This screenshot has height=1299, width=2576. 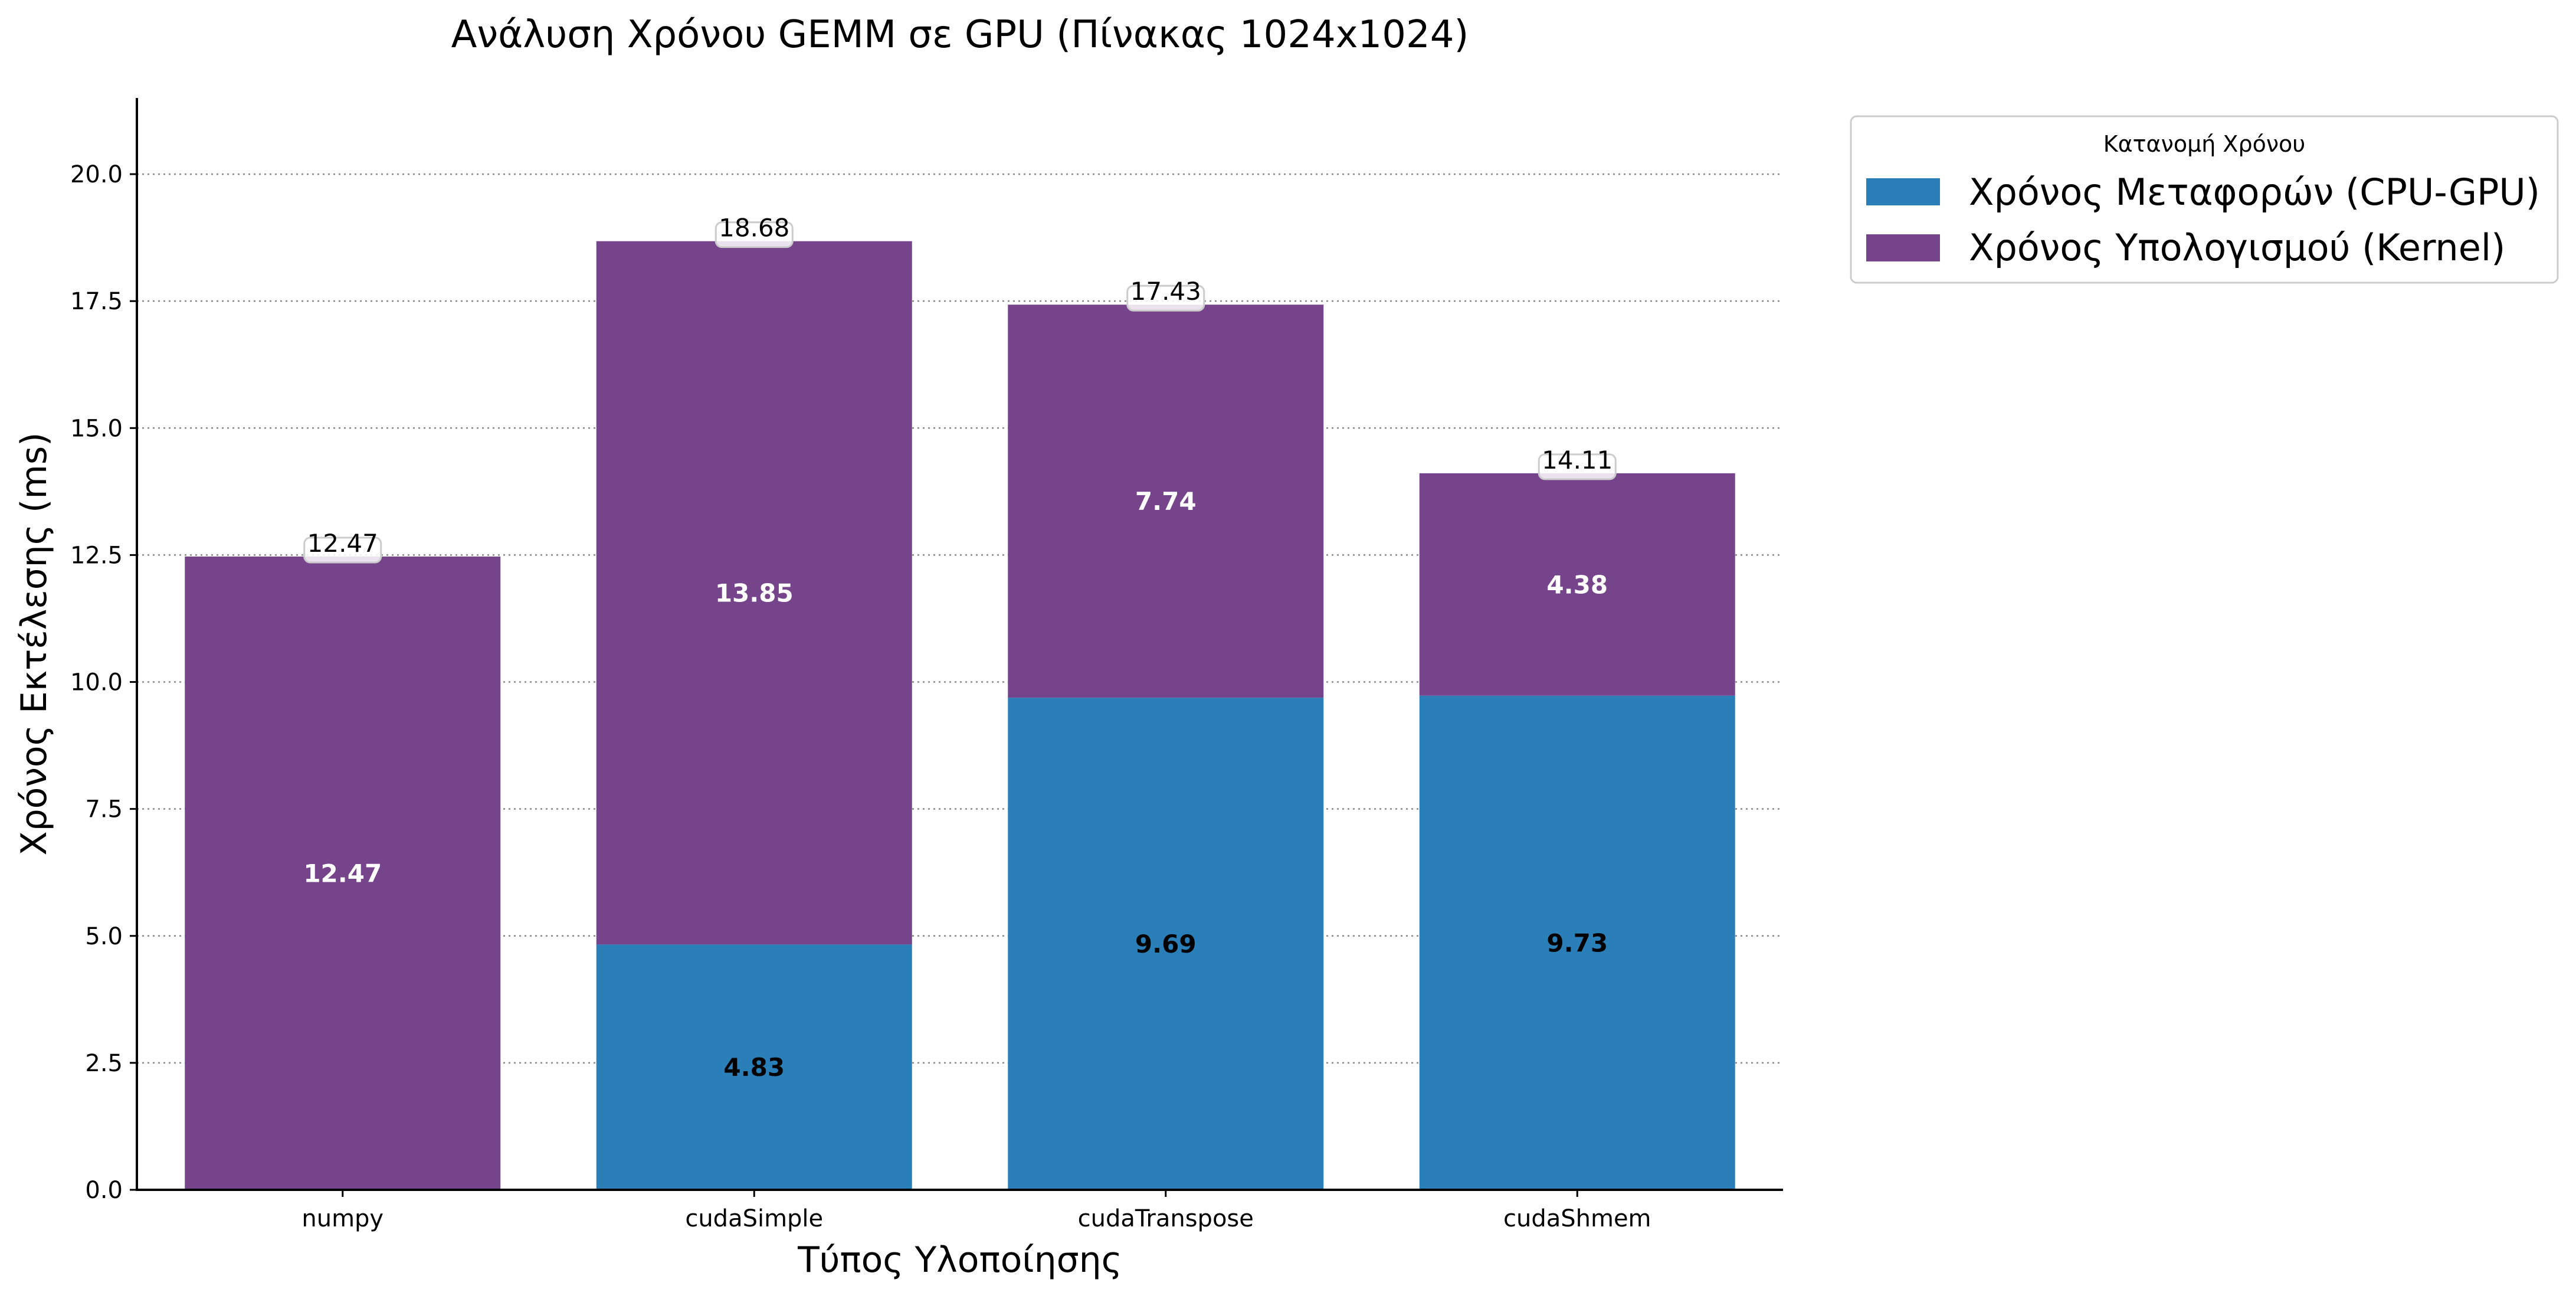 I want to click on x-tick-label: cudaShmem, so click(x=1577, y=1218).